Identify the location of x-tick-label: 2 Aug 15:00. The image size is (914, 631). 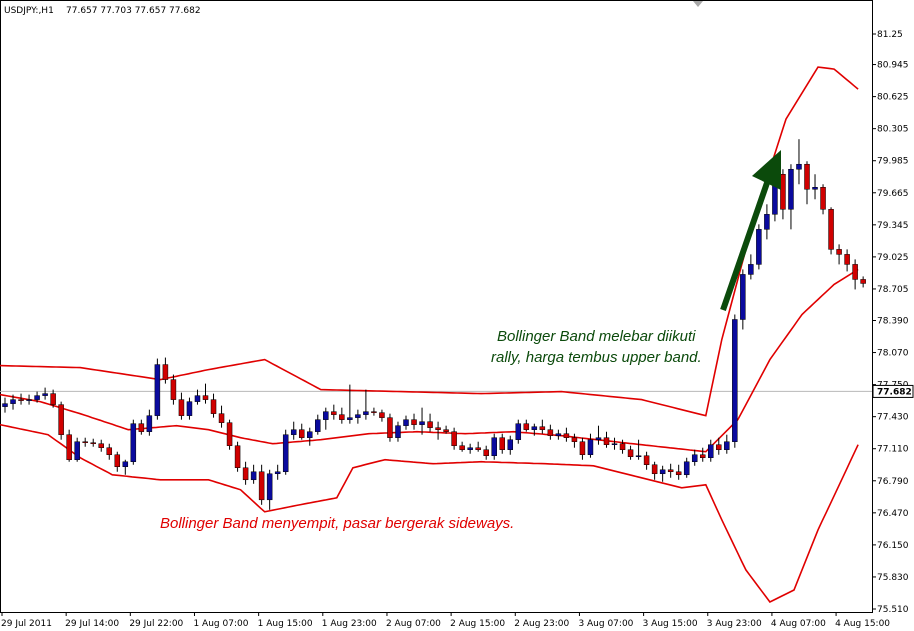
(477, 624).